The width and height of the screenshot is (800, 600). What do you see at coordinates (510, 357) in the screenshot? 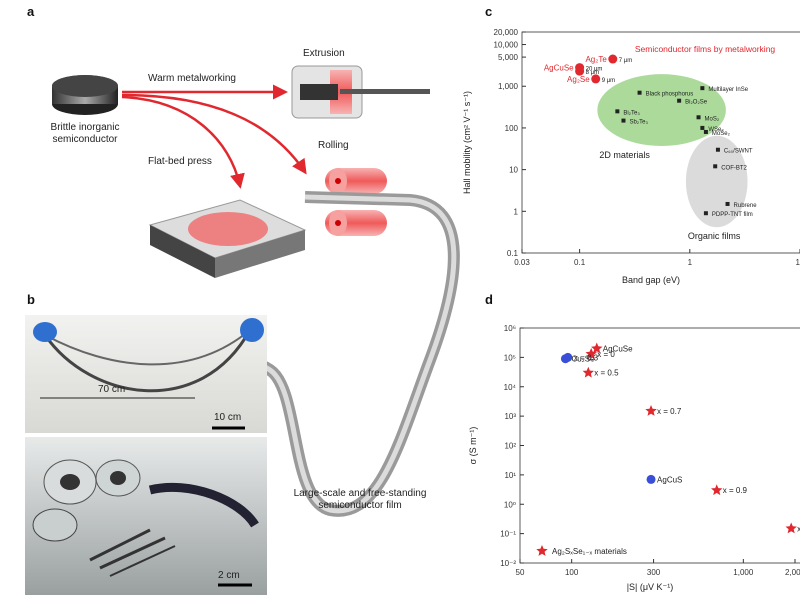
I see `y-tick-label: 10⁵` at bounding box center [510, 357].